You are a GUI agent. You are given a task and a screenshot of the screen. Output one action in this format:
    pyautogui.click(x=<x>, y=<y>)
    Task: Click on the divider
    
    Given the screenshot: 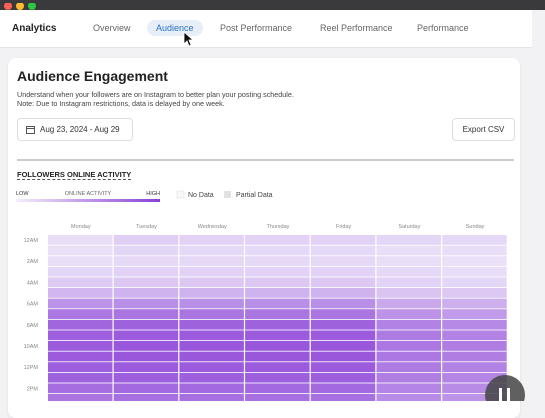 What is the action you would take?
    pyautogui.click(x=265, y=160)
    